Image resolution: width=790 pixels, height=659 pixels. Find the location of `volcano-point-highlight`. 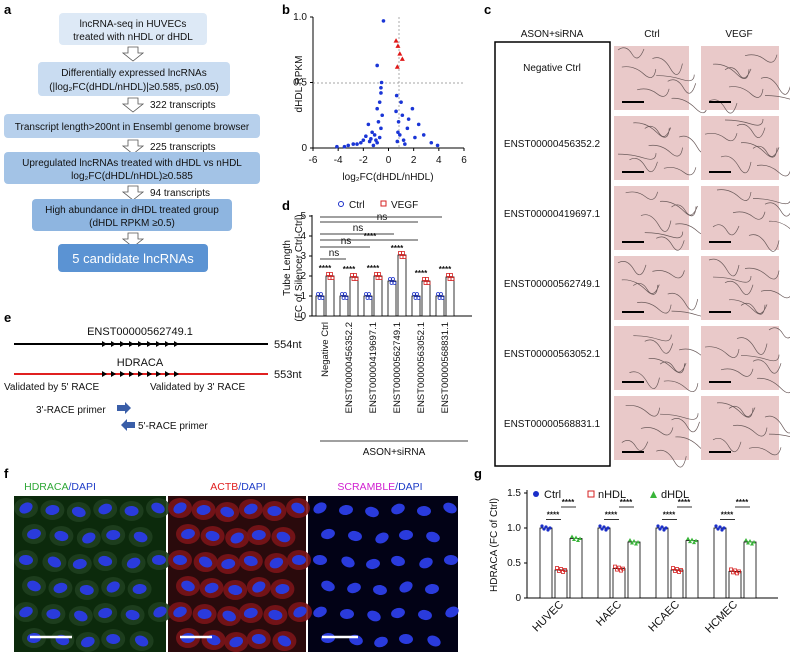

volcano-point-highlight is located at coordinates (396, 40).